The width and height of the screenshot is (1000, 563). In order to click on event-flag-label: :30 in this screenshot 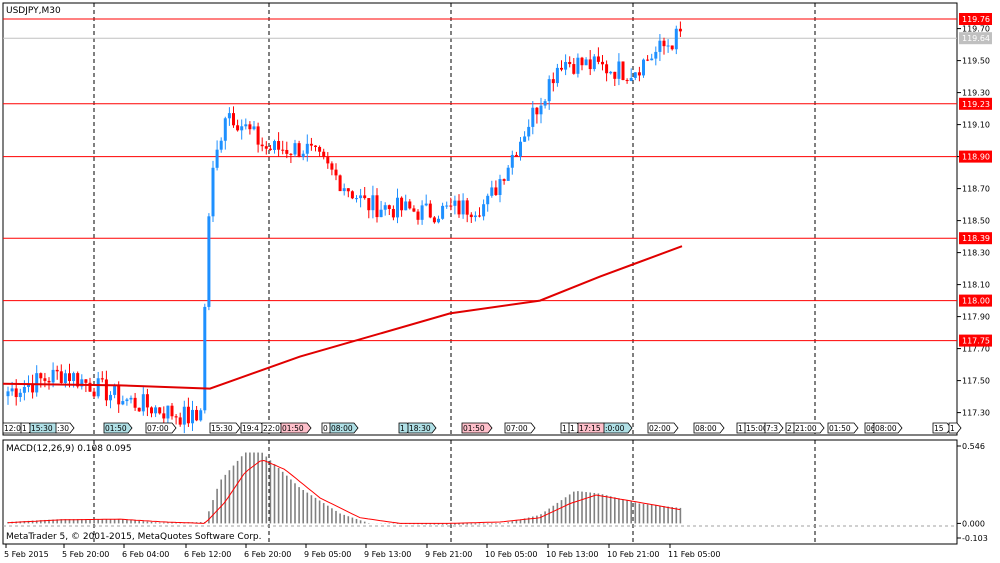, I will do `click(63, 428)`.